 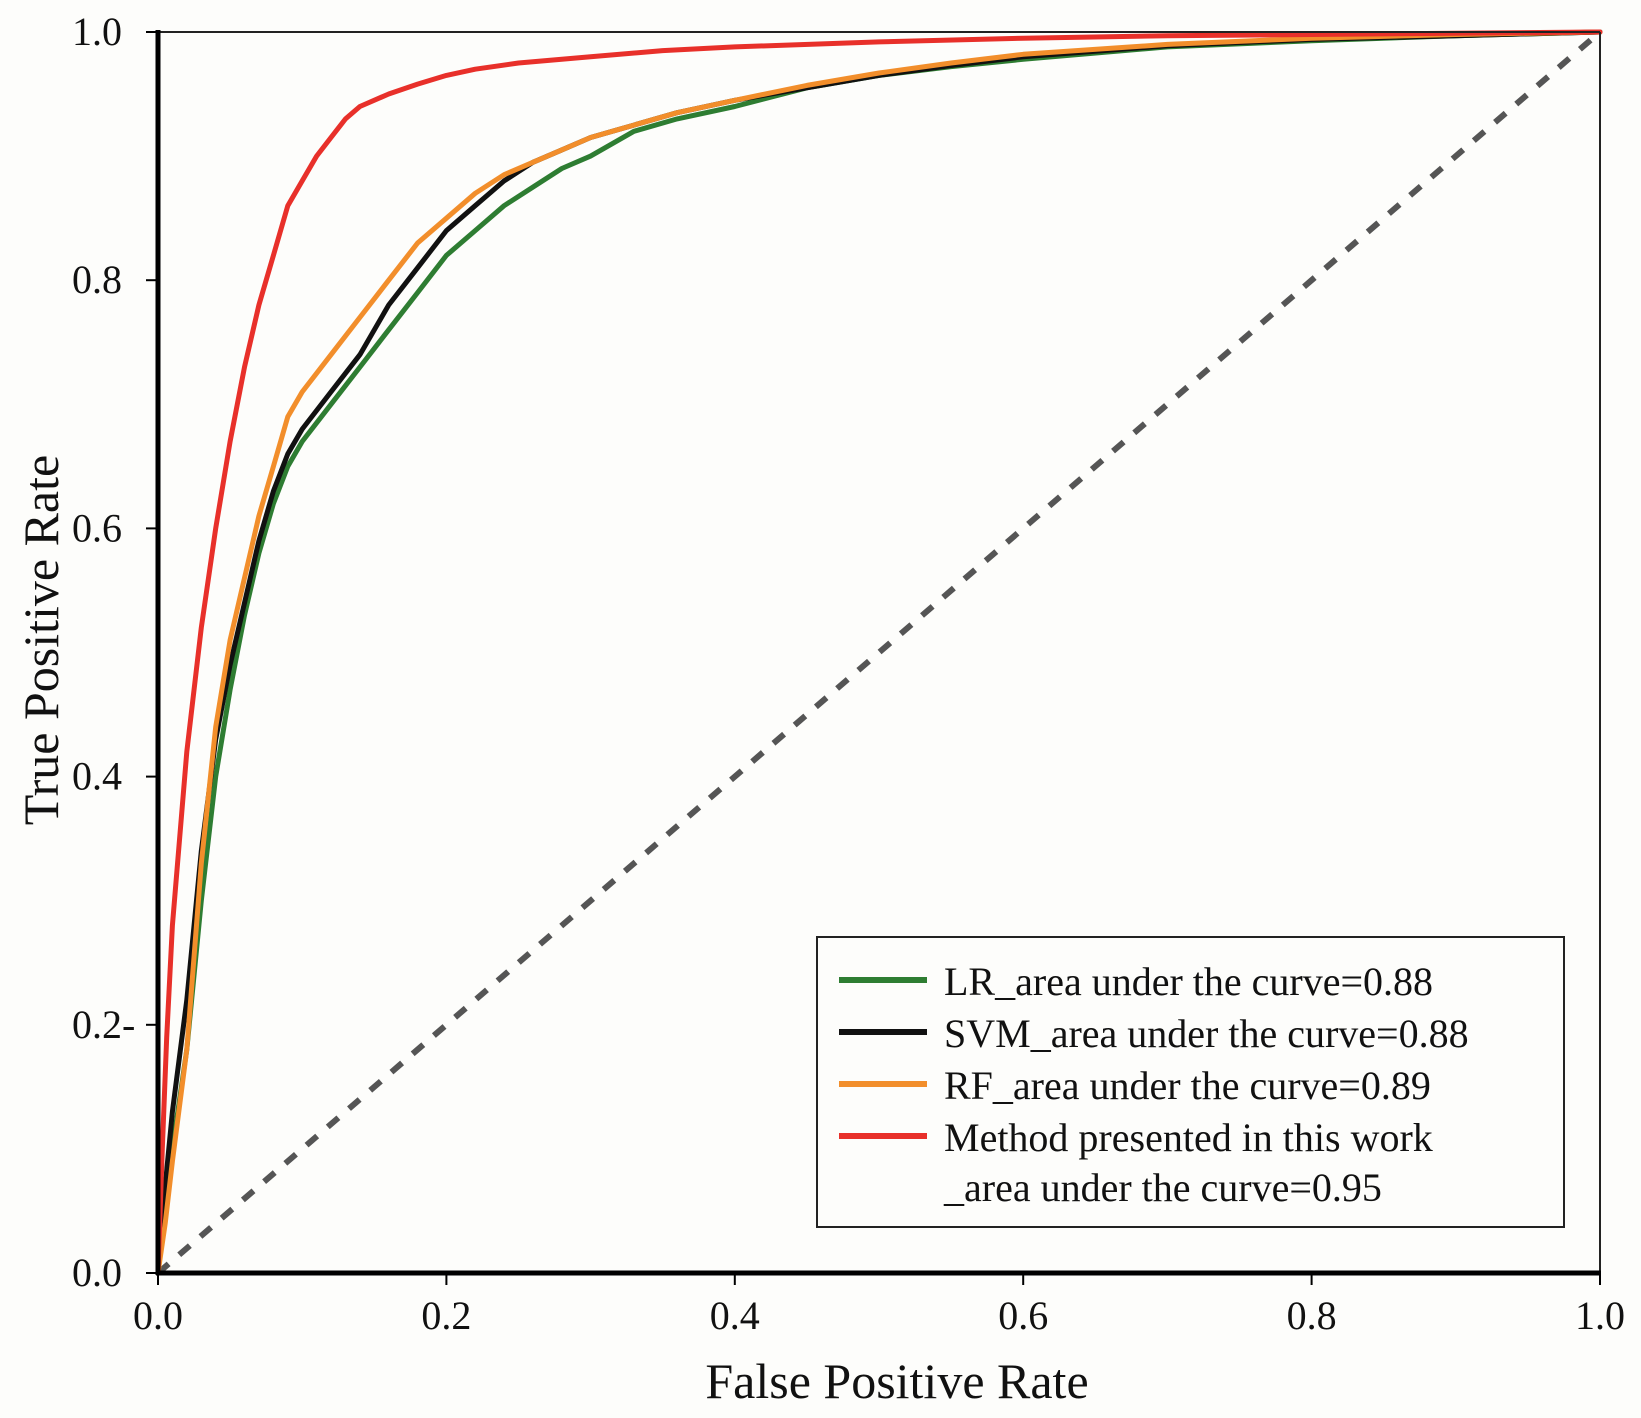 What do you see at coordinates (41, 640) in the screenshot?
I see `y-axis-title: True Positive Rate` at bounding box center [41, 640].